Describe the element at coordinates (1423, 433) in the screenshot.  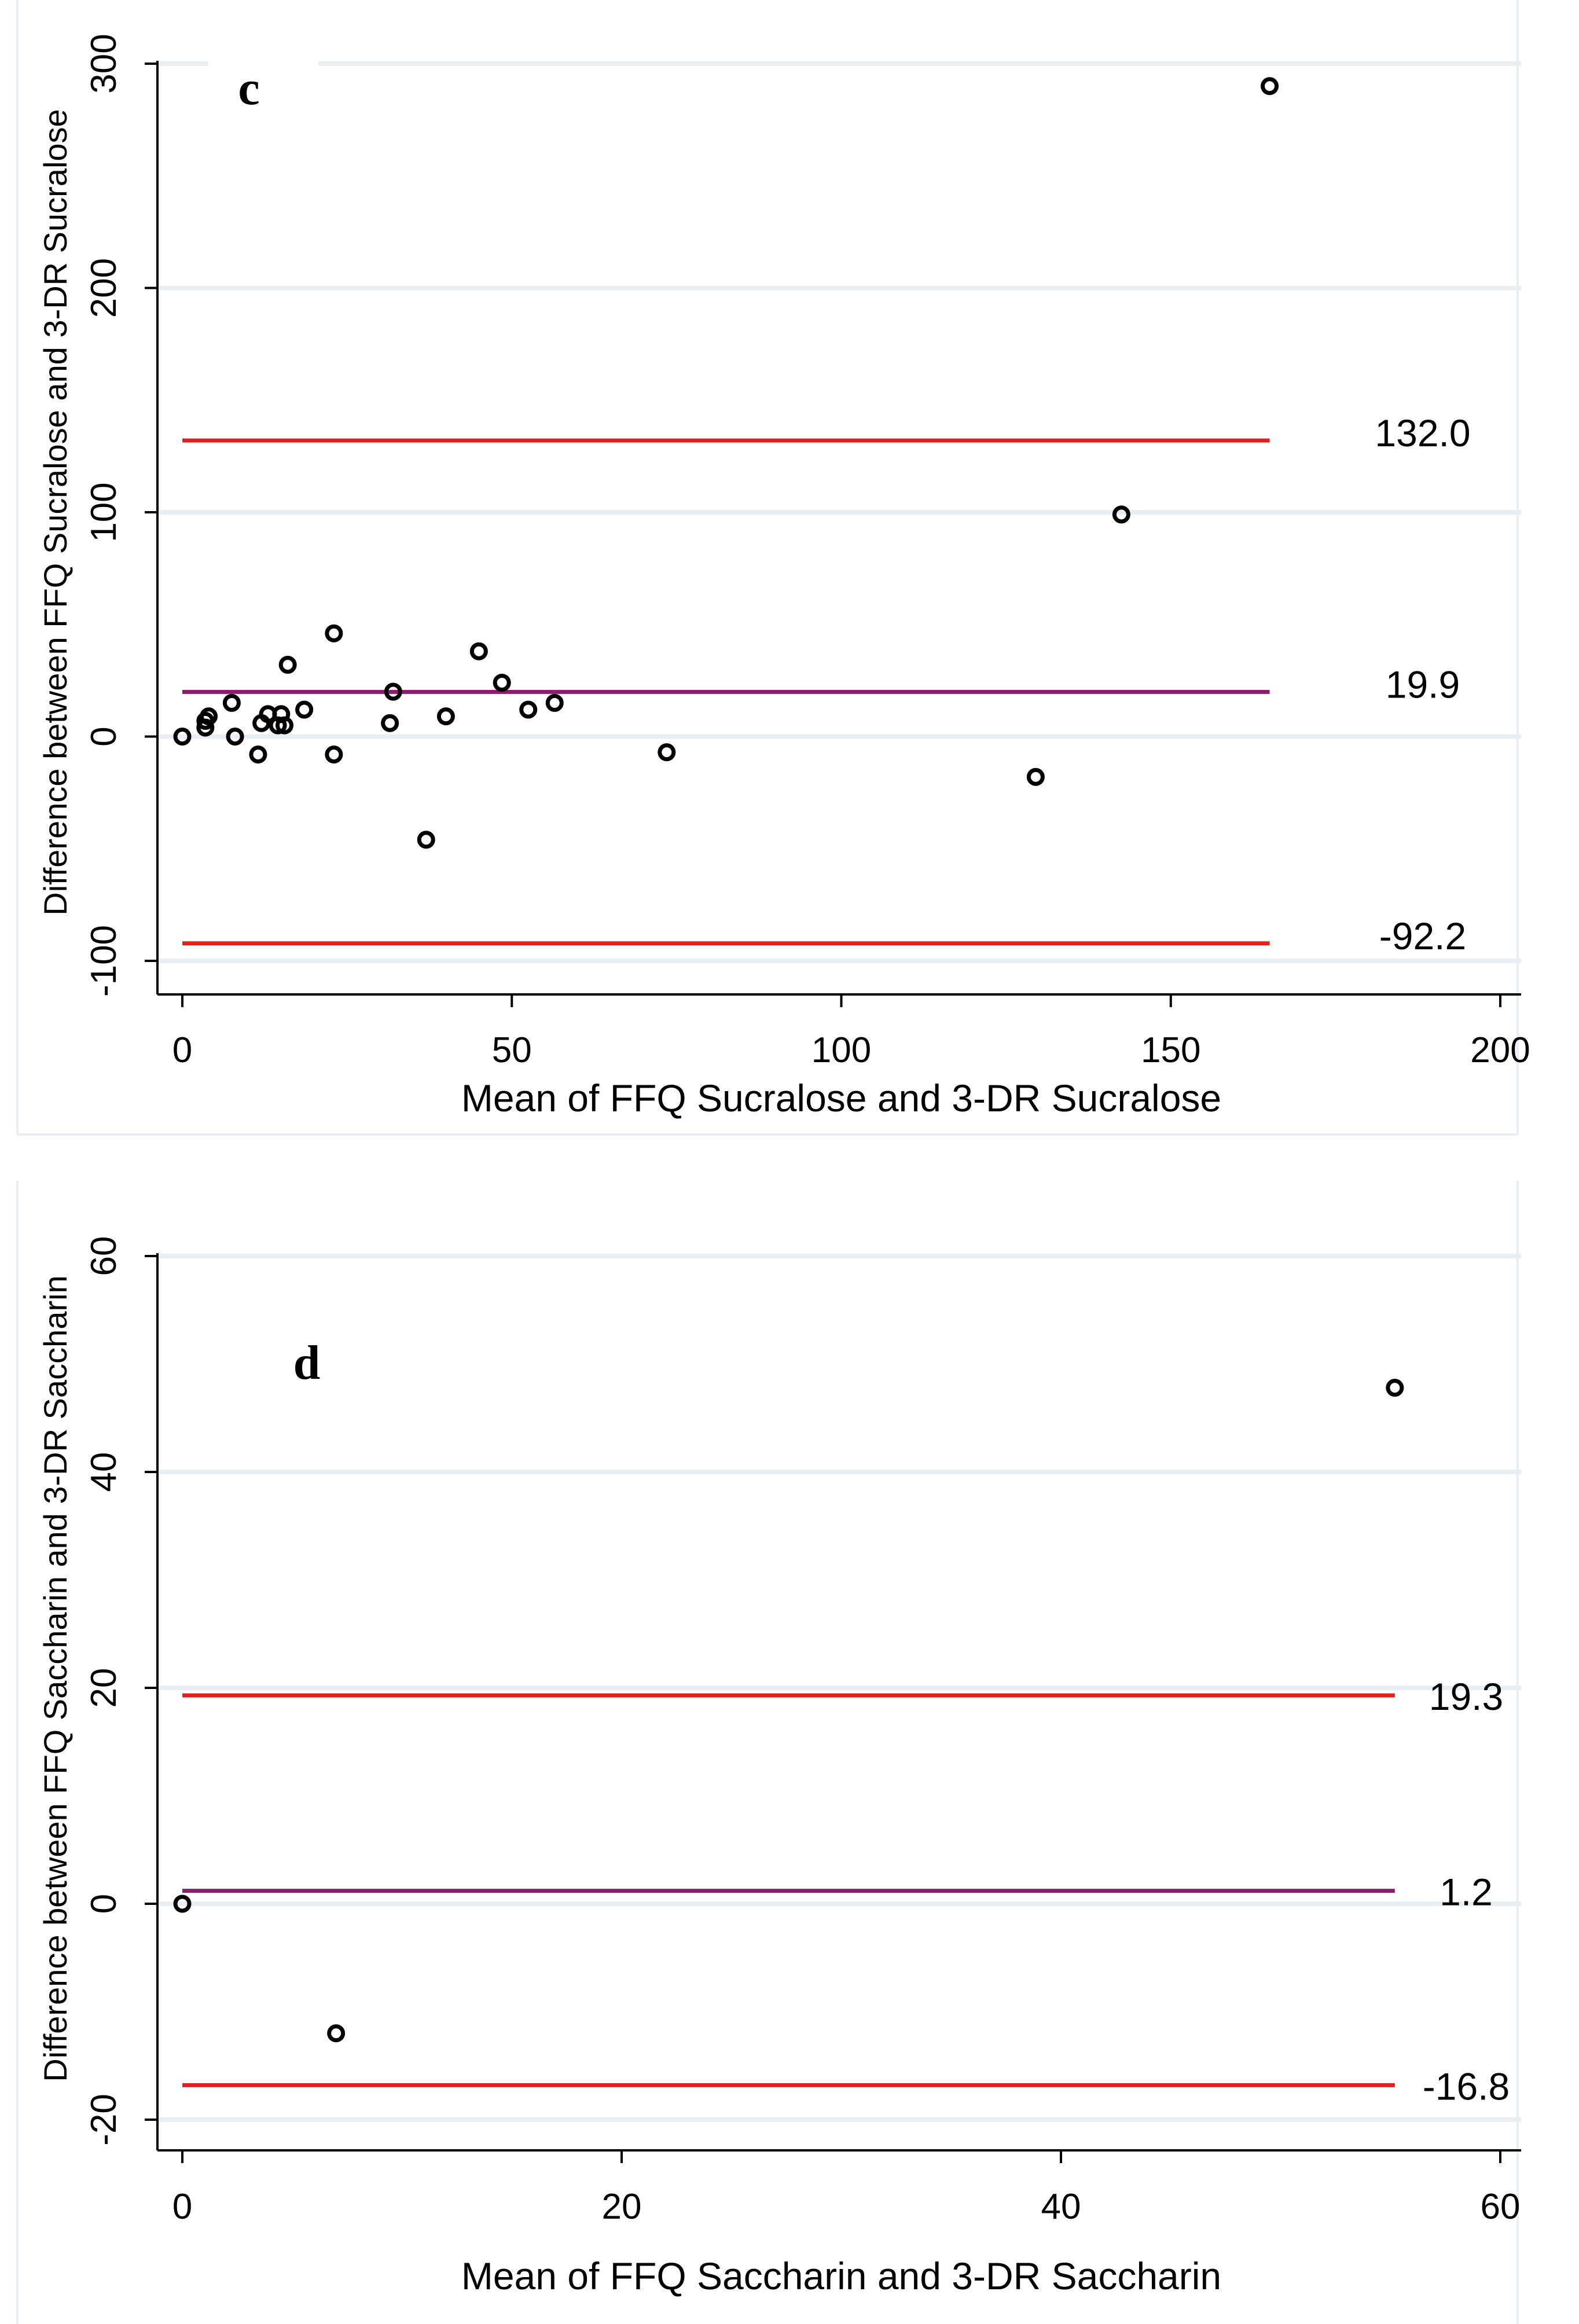
I see `reference-line-label: 132.0` at that location.